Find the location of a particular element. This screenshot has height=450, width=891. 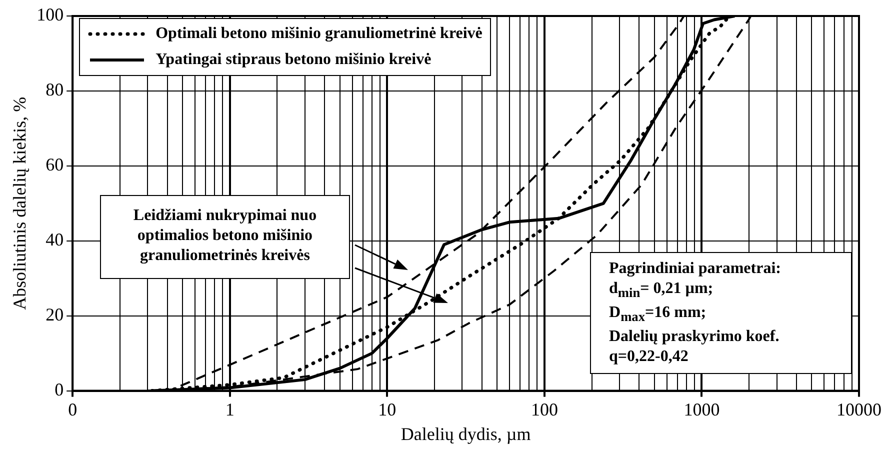

x-tick-label: 1000 is located at coordinates (702, 409).